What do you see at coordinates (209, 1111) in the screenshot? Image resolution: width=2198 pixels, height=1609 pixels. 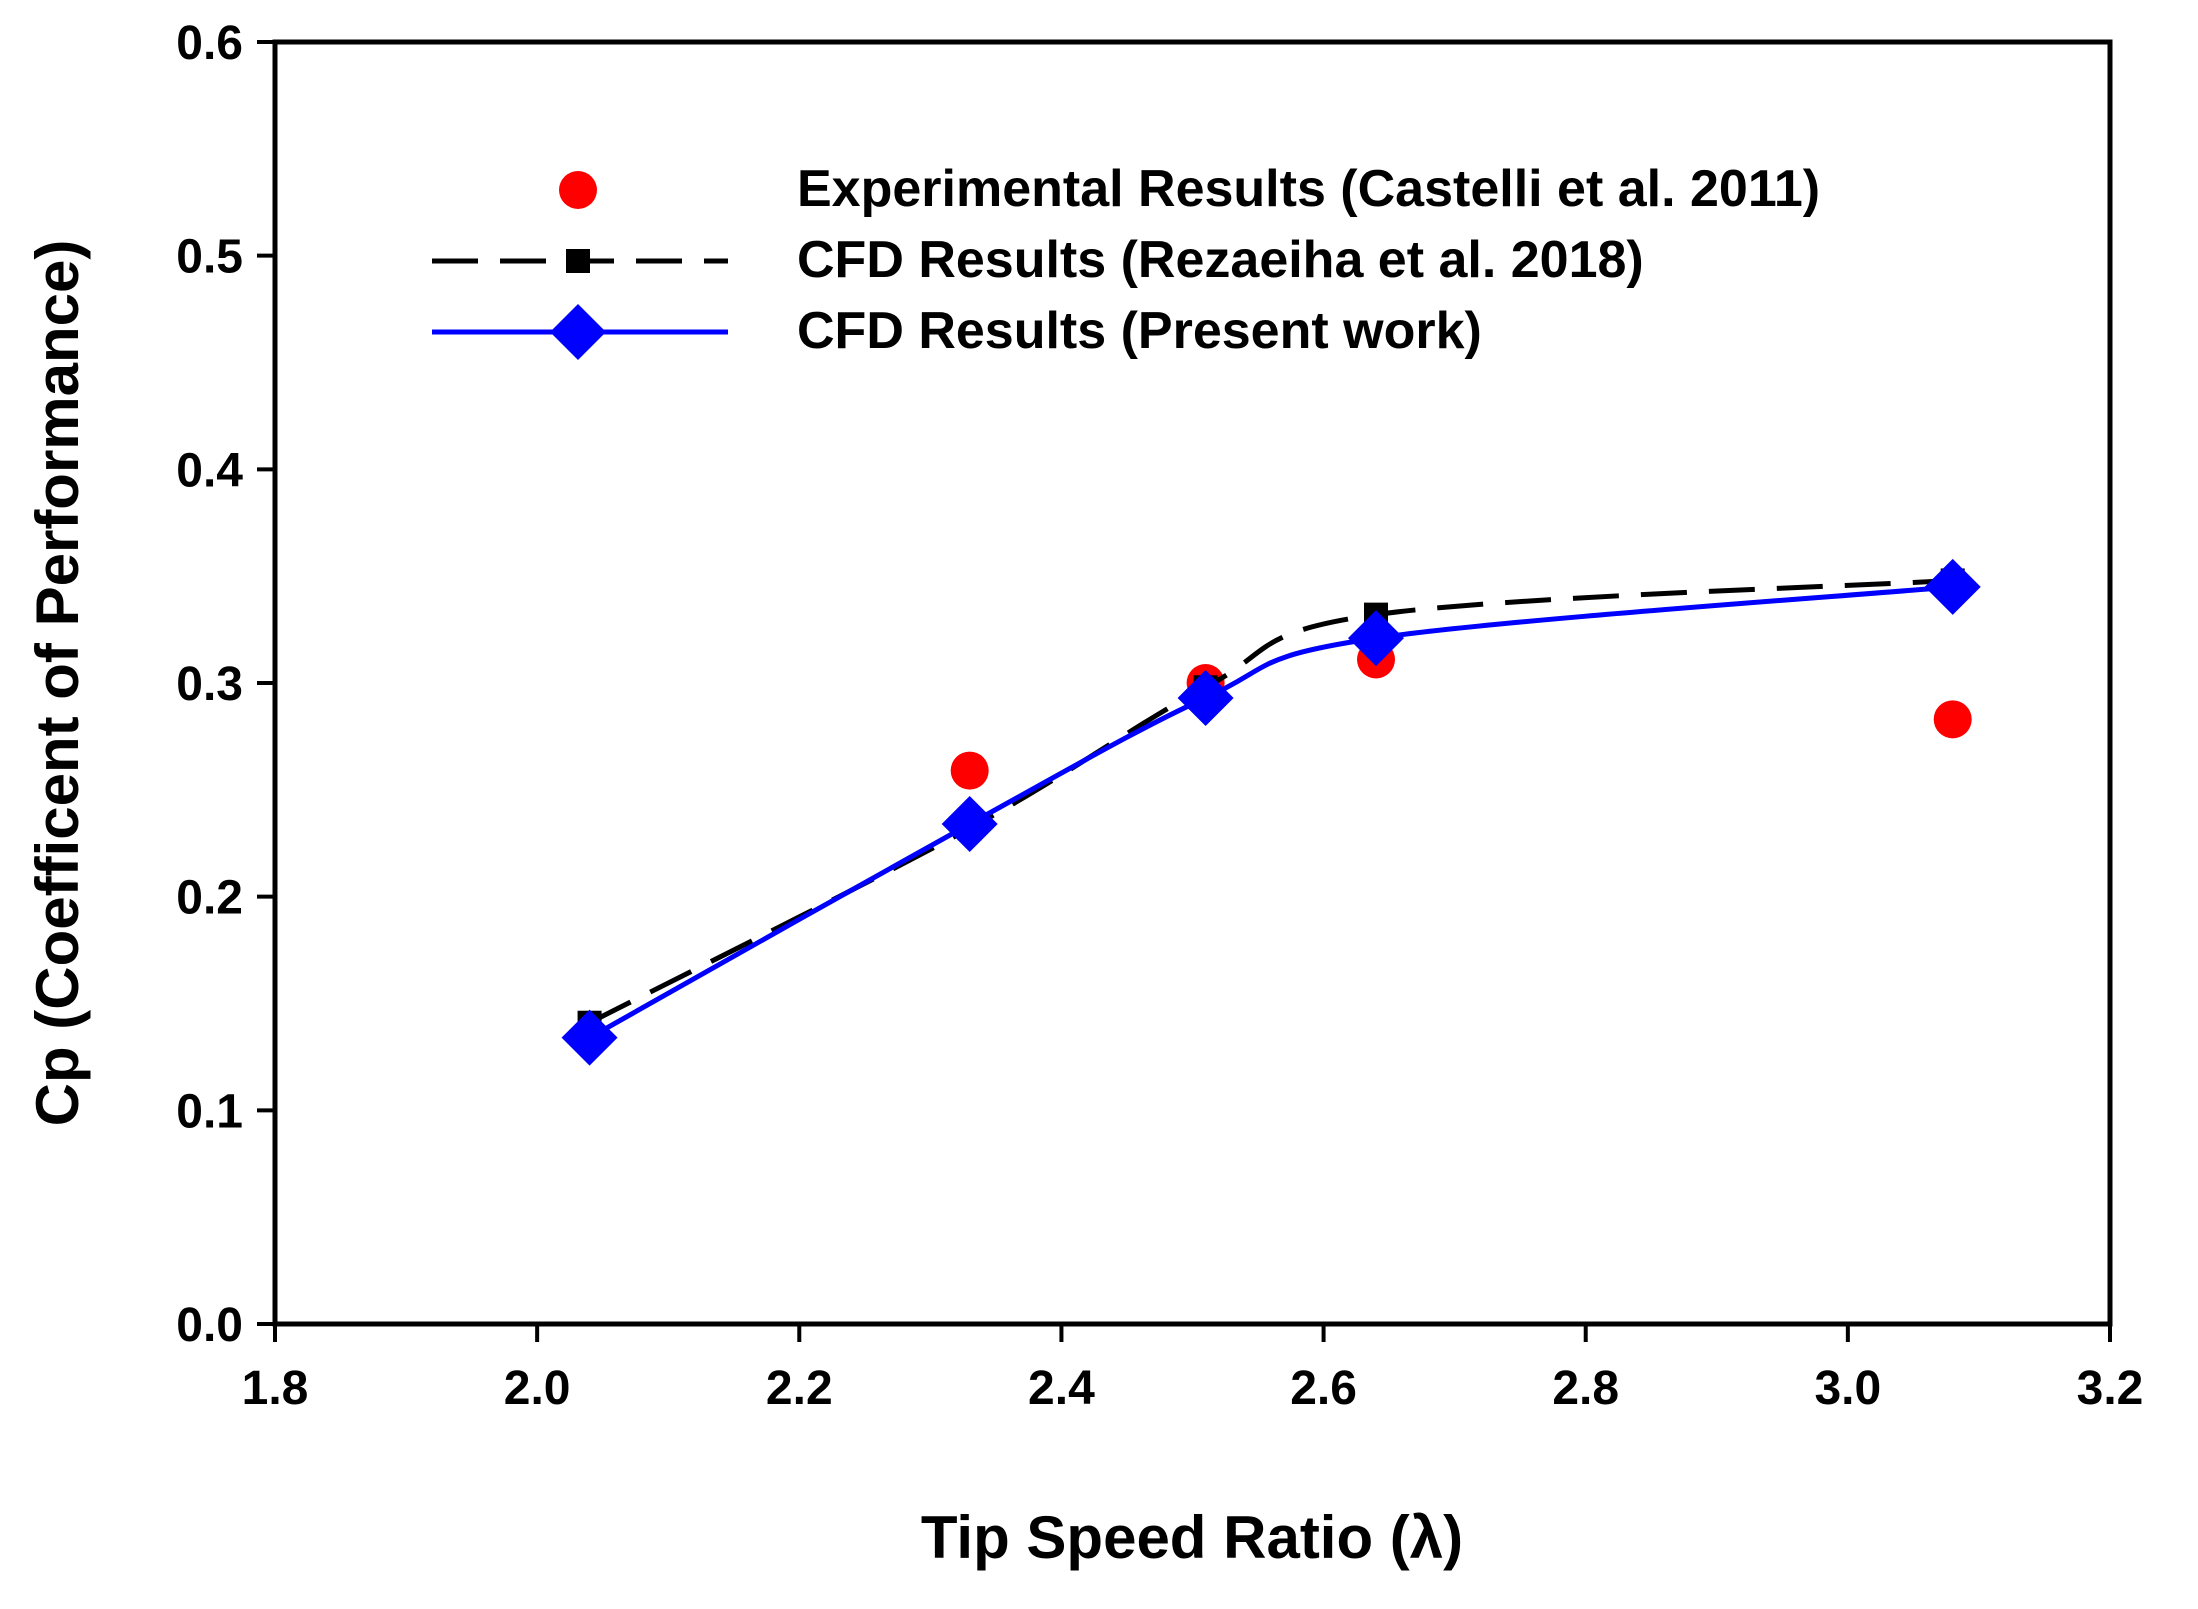 I see `y-tick-label: 0.1` at bounding box center [209, 1111].